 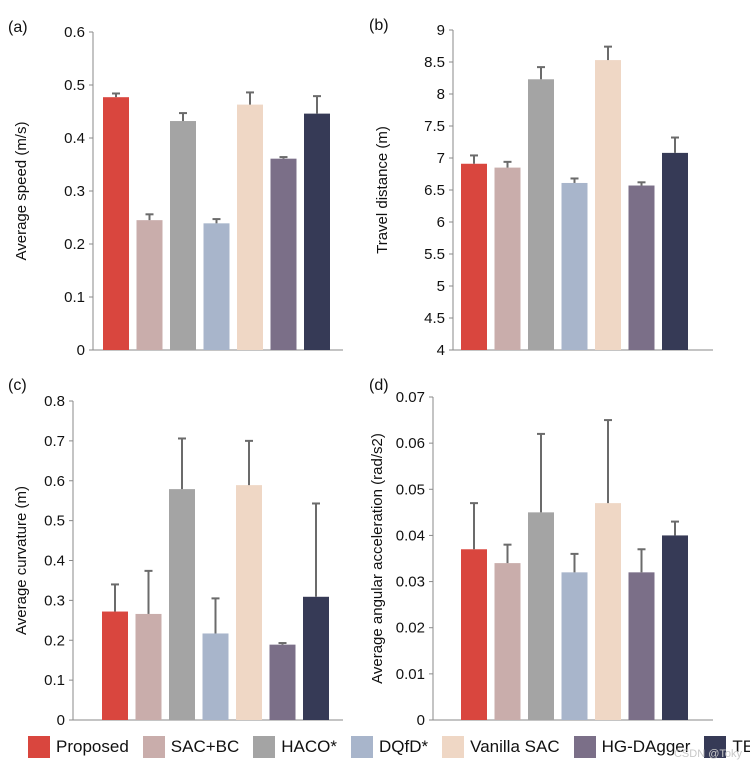 I want to click on legend-label: DQfD*, so click(x=404, y=746).